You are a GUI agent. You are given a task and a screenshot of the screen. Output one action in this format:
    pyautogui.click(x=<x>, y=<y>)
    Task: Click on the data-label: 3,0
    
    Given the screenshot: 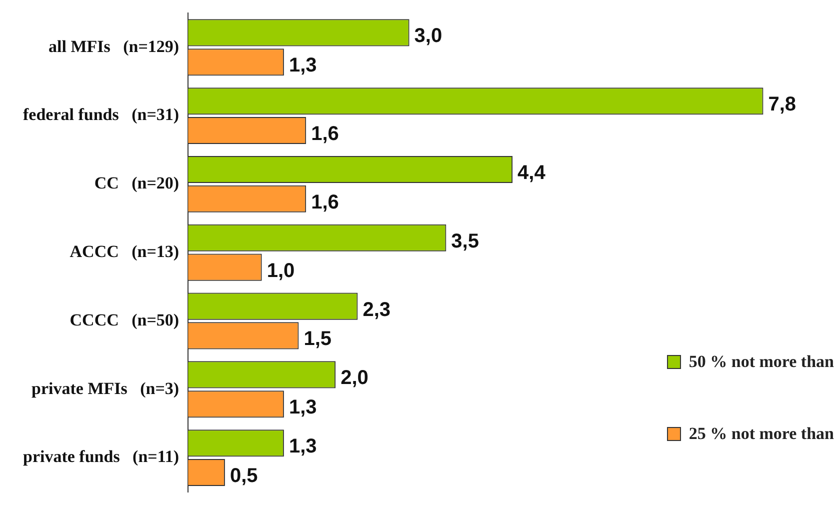 What is the action you would take?
    pyautogui.click(x=428, y=36)
    